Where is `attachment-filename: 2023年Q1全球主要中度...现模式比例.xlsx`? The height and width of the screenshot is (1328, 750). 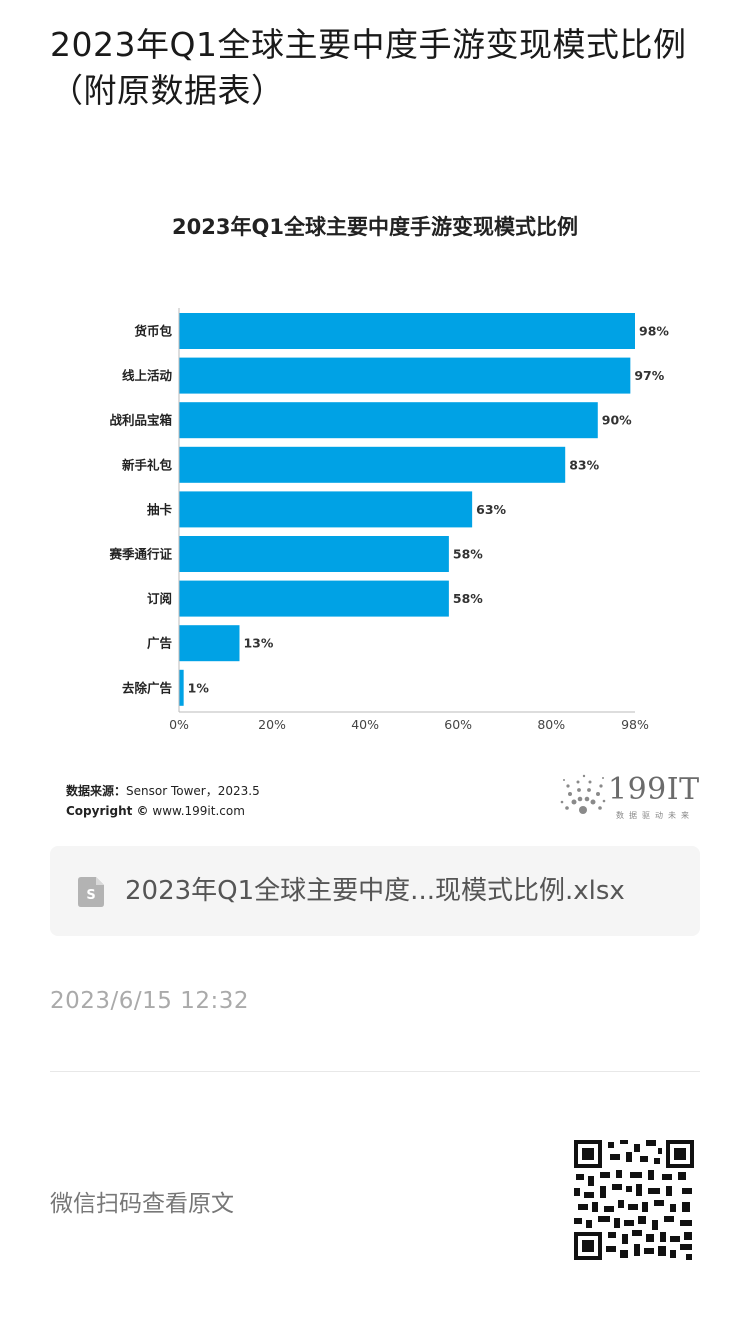 attachment-filename: 2023年Q1全球主要中度...现模式比例.xlsx is located at coordinates (375, 891).